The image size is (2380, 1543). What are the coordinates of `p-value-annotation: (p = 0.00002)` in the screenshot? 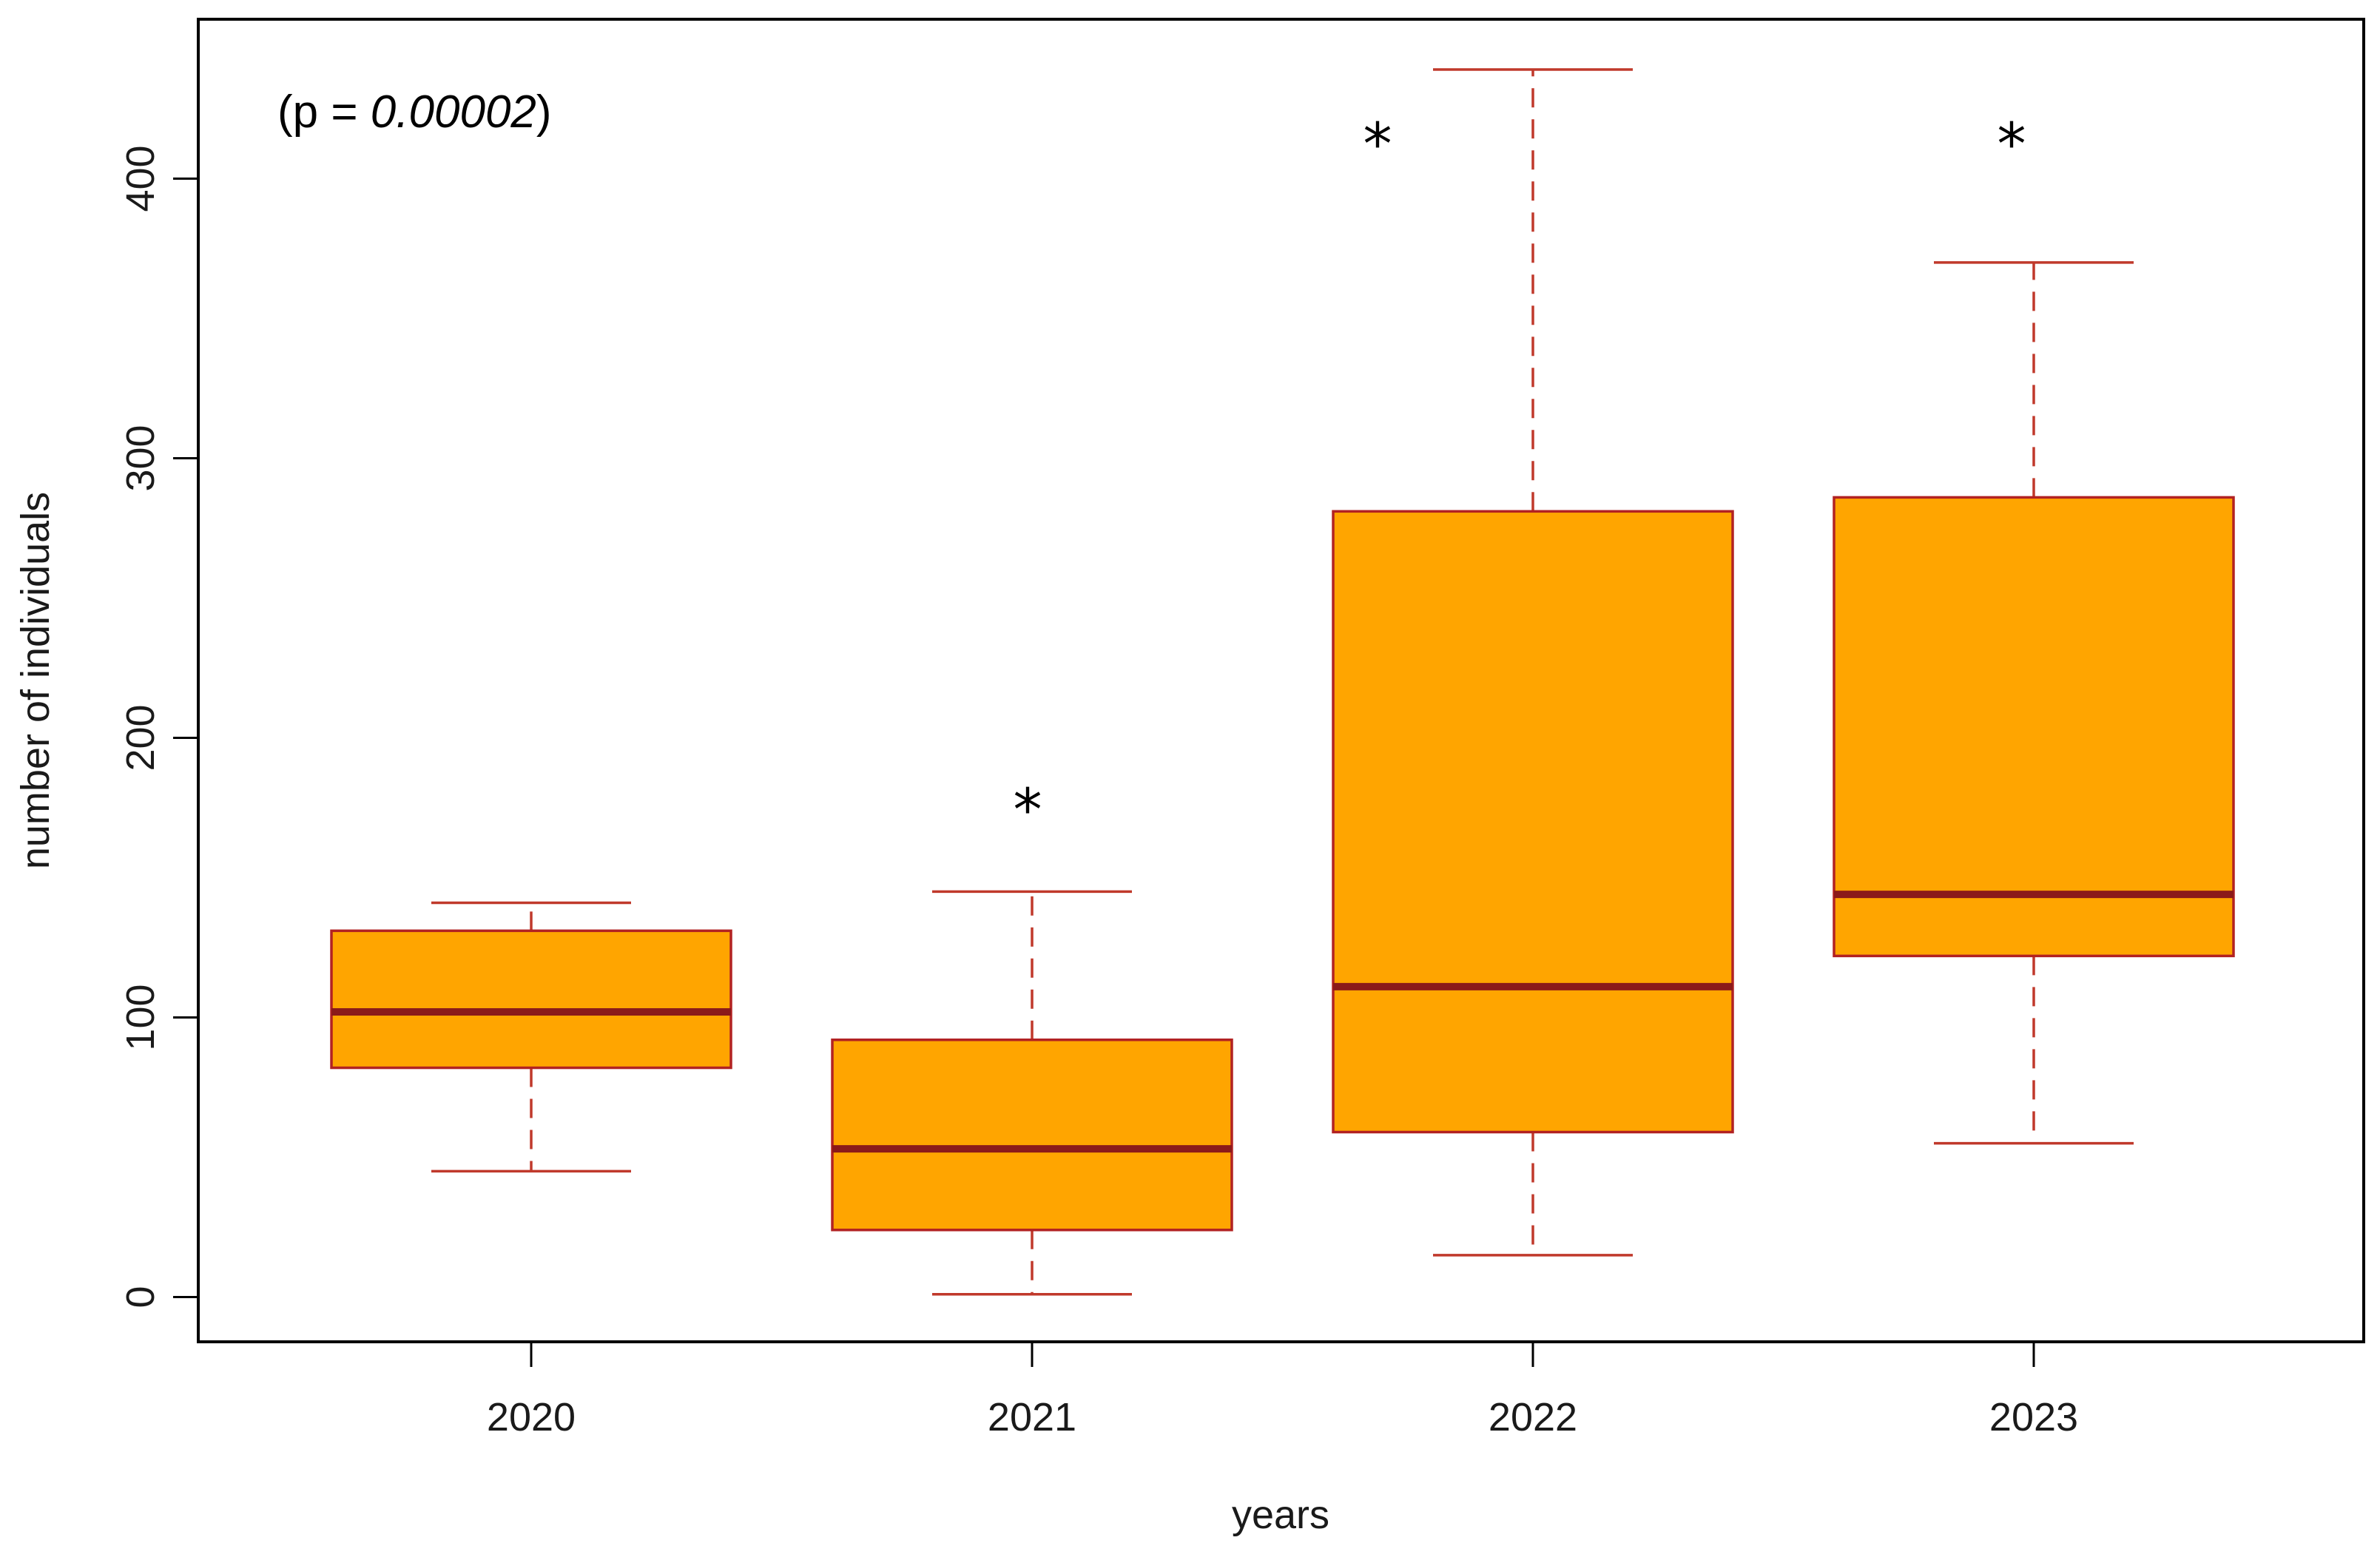 It's located at (415, 112).